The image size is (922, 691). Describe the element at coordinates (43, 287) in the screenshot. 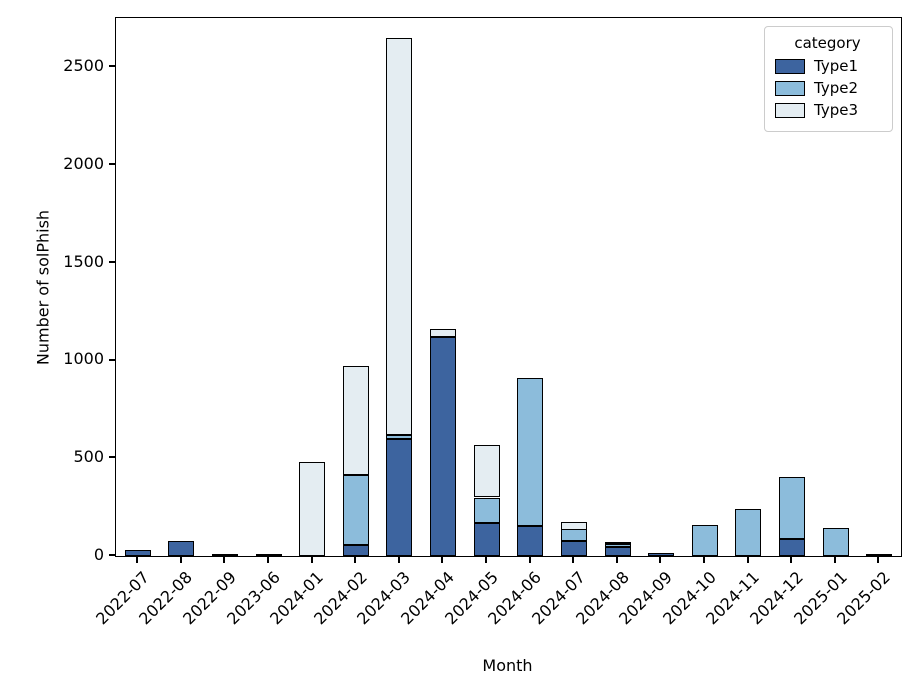

I see `y-axis-label: Number of solPhish` at that location.